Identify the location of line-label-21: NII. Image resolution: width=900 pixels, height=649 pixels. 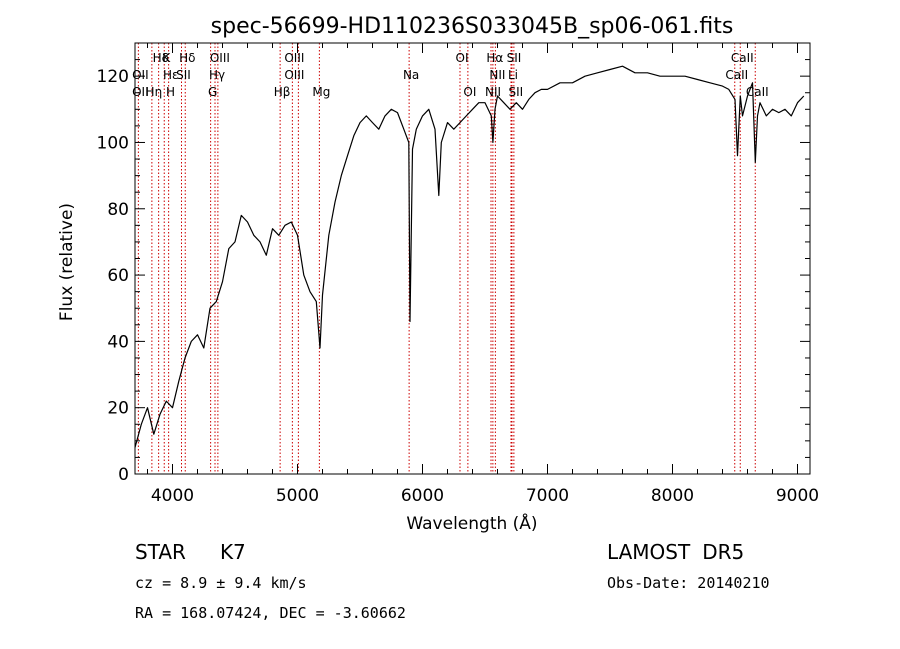
(497, 75).